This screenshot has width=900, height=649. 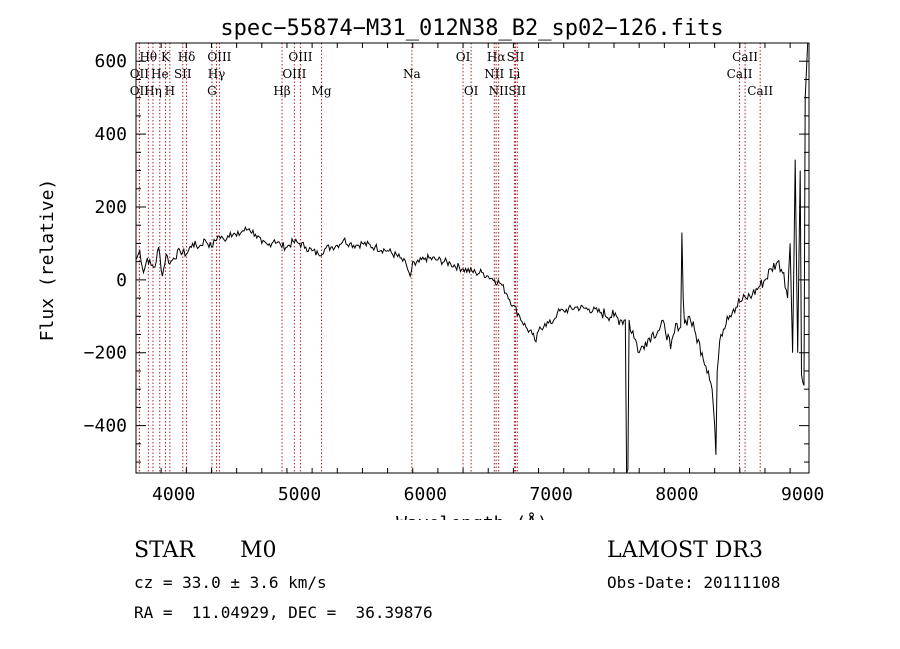 I want to click on y-tick-label: 400, so click(x=110, y=134).